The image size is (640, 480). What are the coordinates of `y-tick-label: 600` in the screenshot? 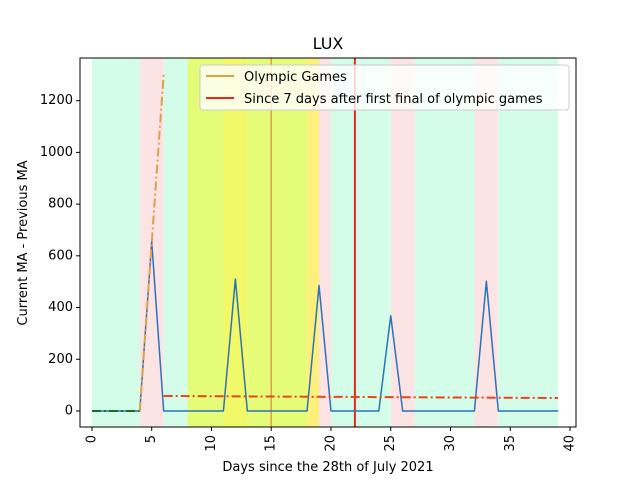 It's located at (60, 255).